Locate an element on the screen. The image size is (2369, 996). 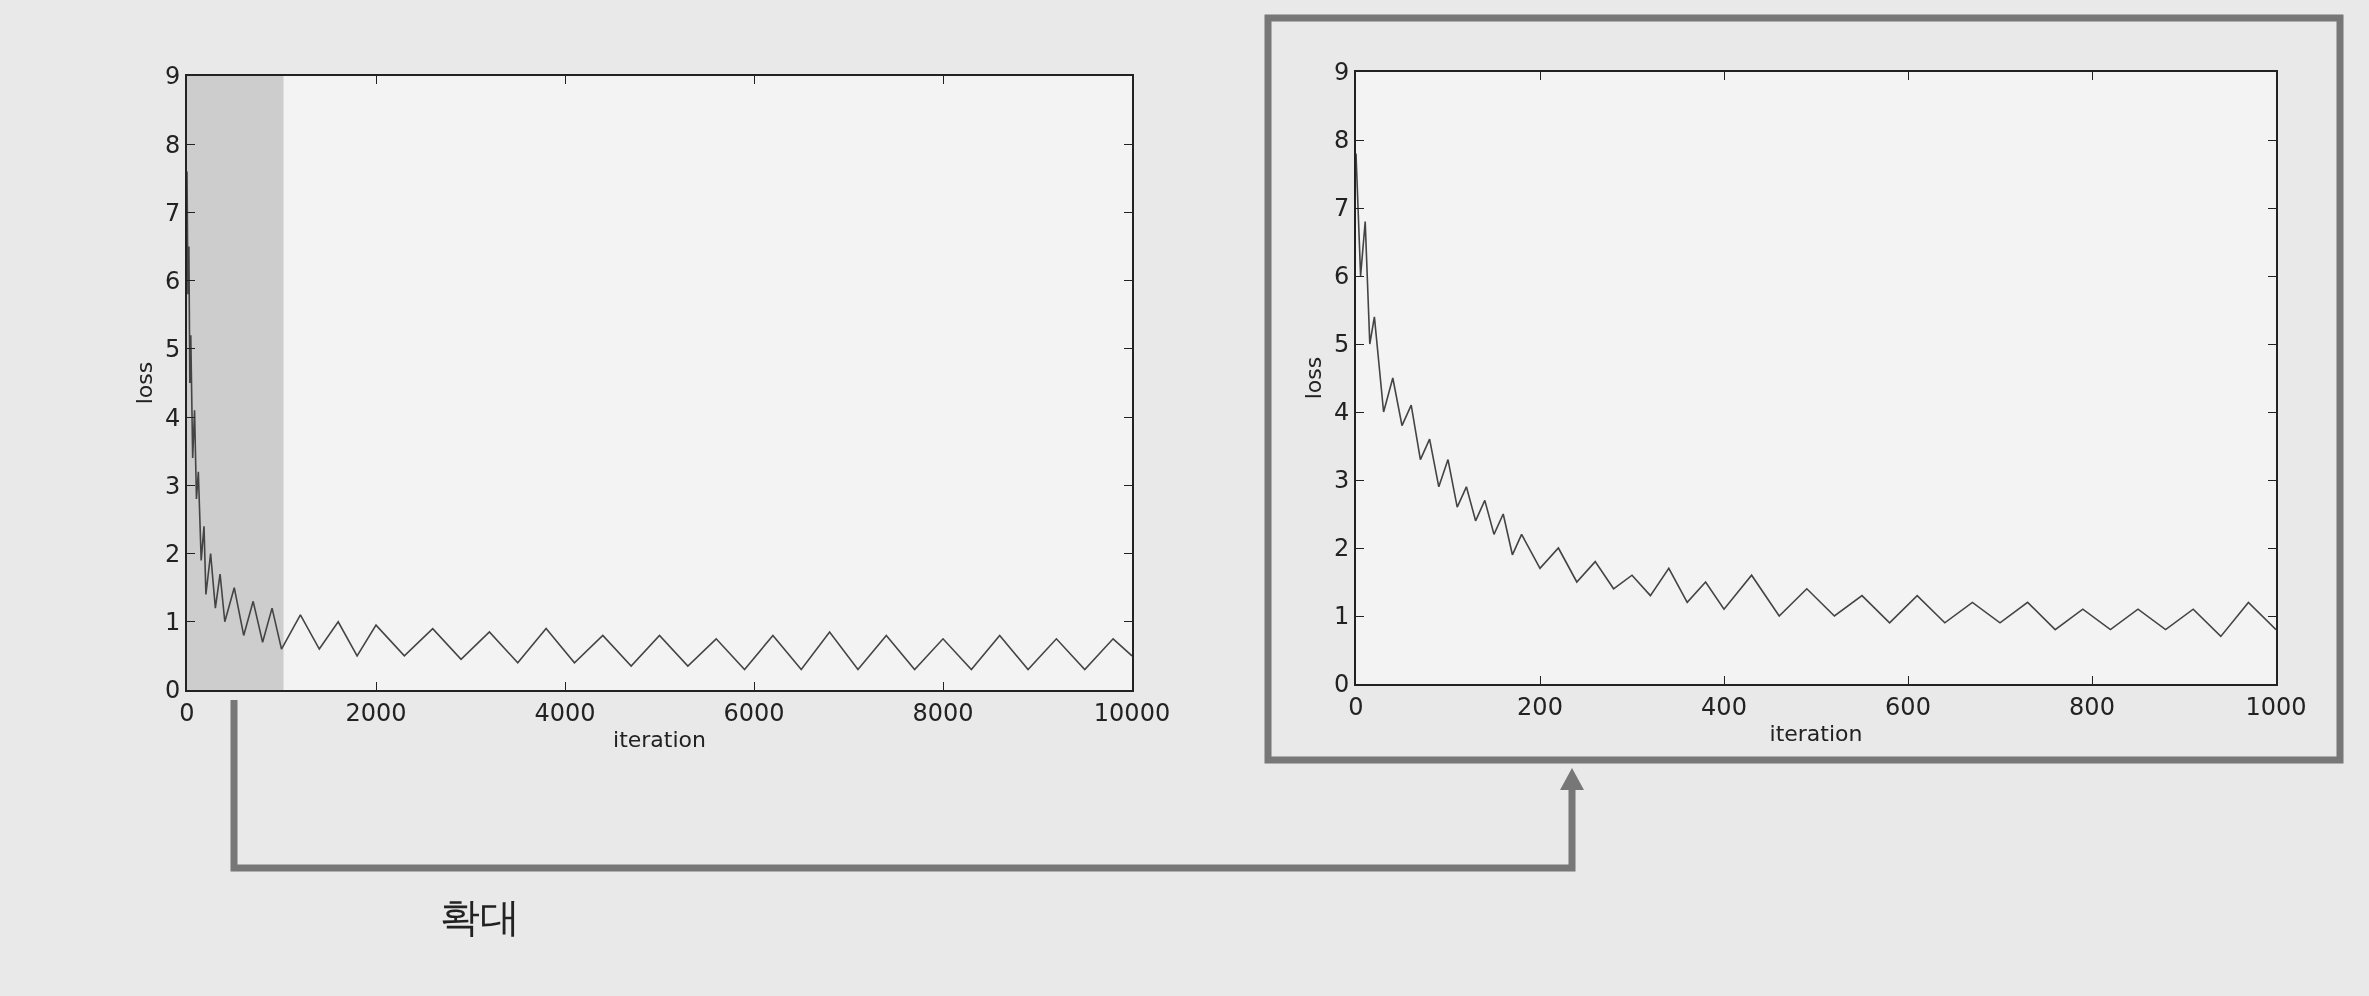
x-tick-label: 4000 is located at coordinates (565, 712).